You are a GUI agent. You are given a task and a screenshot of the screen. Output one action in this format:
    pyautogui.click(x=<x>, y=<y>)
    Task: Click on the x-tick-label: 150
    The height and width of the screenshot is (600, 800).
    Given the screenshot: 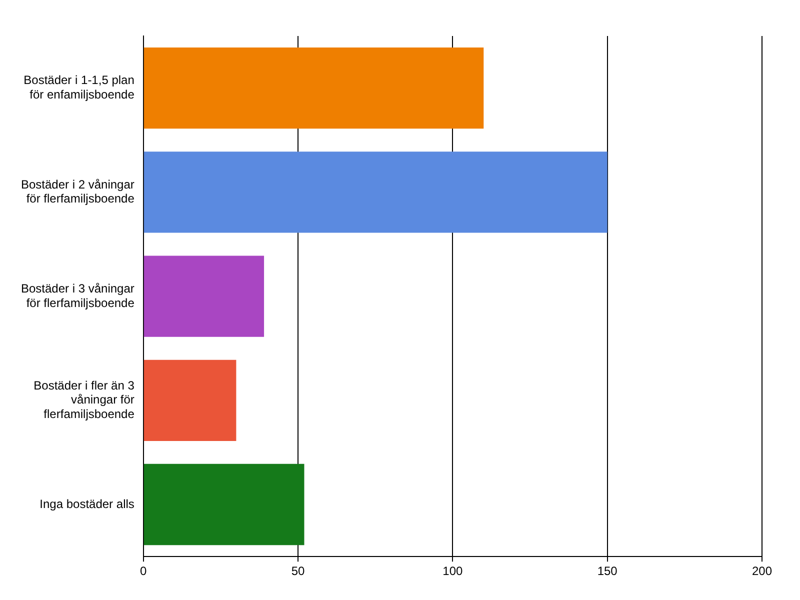 What is the action you would take?
    pyautogui.click(x=607, y=571)
    